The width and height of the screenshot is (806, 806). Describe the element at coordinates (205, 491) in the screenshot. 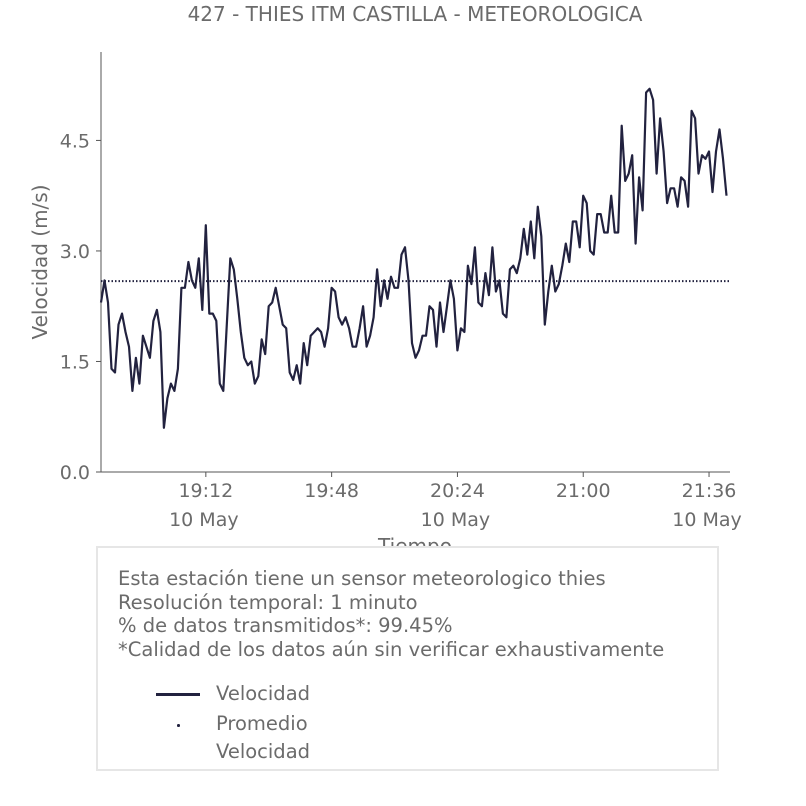

I see `x-tick-label-time: 19:12` at that location.